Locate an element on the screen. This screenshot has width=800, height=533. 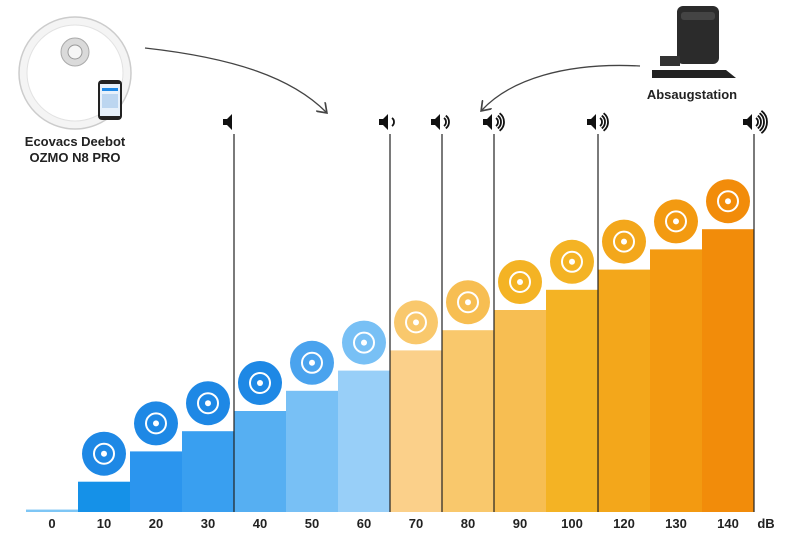
trombone-icon is located at coordinates (624, 241).